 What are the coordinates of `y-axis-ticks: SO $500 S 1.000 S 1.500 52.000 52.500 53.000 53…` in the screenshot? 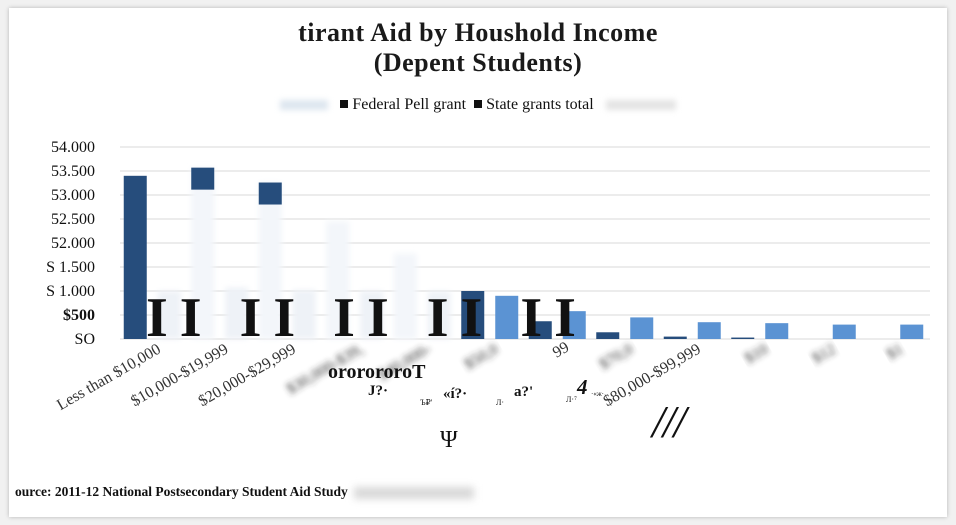 It's located at (70, 243).